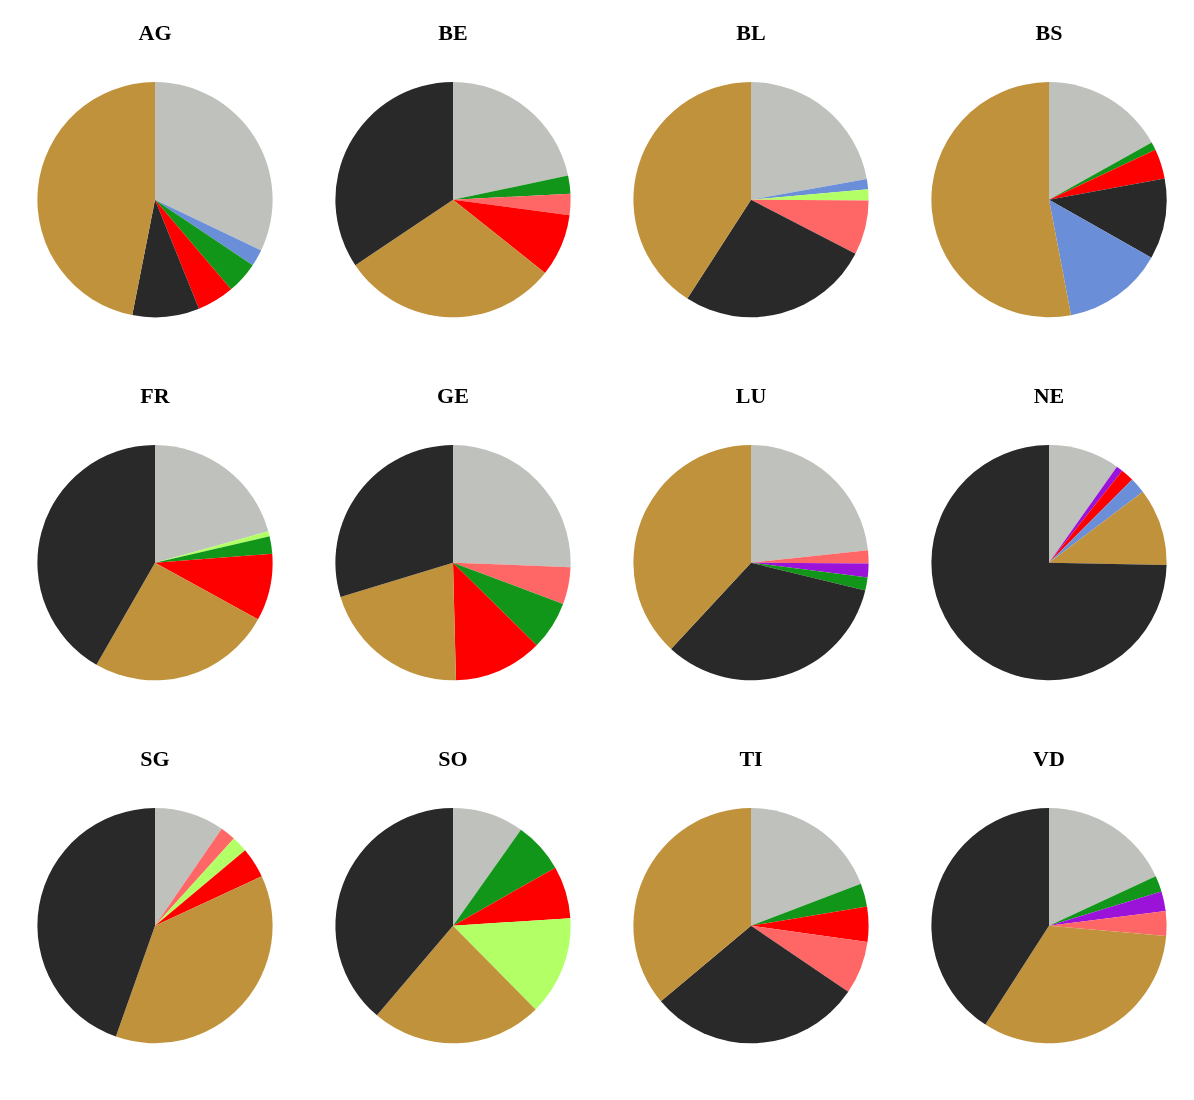  Describe the element at coordinates (155, 758) in the screenshot. I see `chart-title: SG` at that location.